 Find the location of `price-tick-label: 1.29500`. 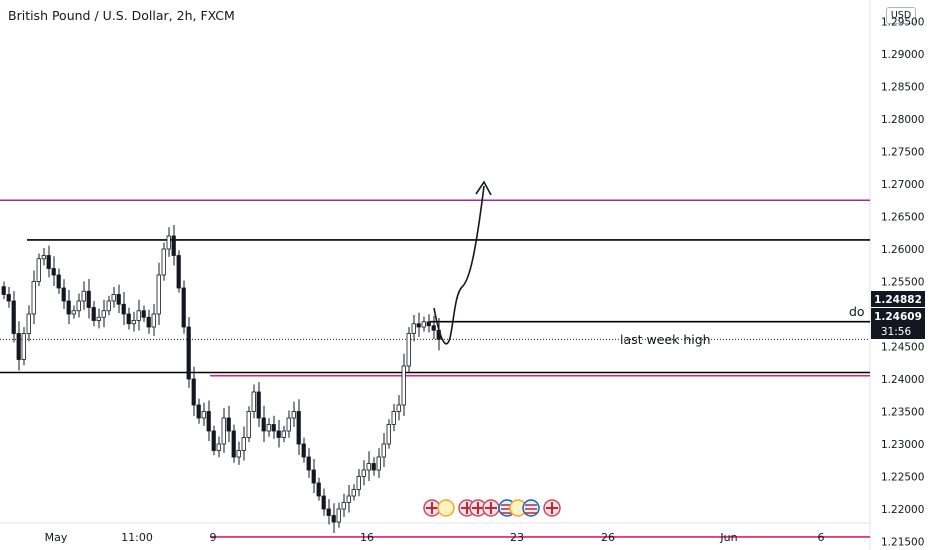

price-tick-label: 1.29500 is located at coordinates (902, 23).